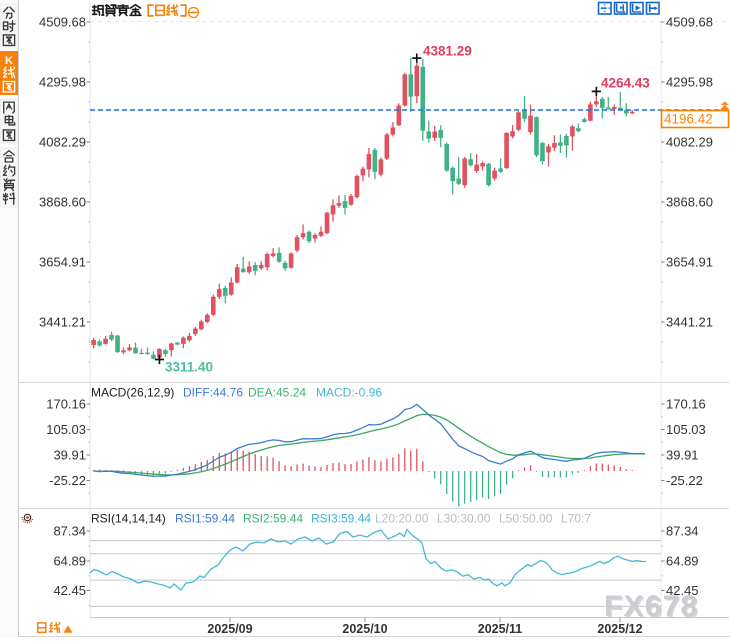 The image size is (730, 643). Describe the element at coordinates (651, 606) in the screenshot. I see `svg-text: FX678` at that location.